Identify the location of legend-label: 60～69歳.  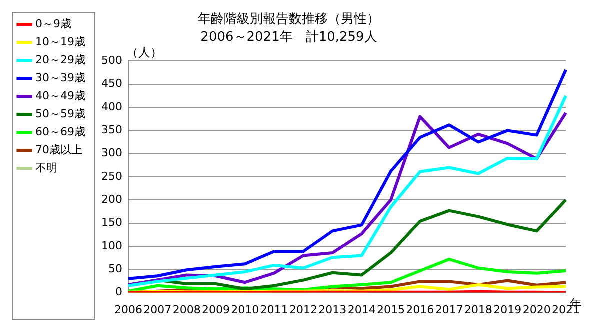
(61, 131).